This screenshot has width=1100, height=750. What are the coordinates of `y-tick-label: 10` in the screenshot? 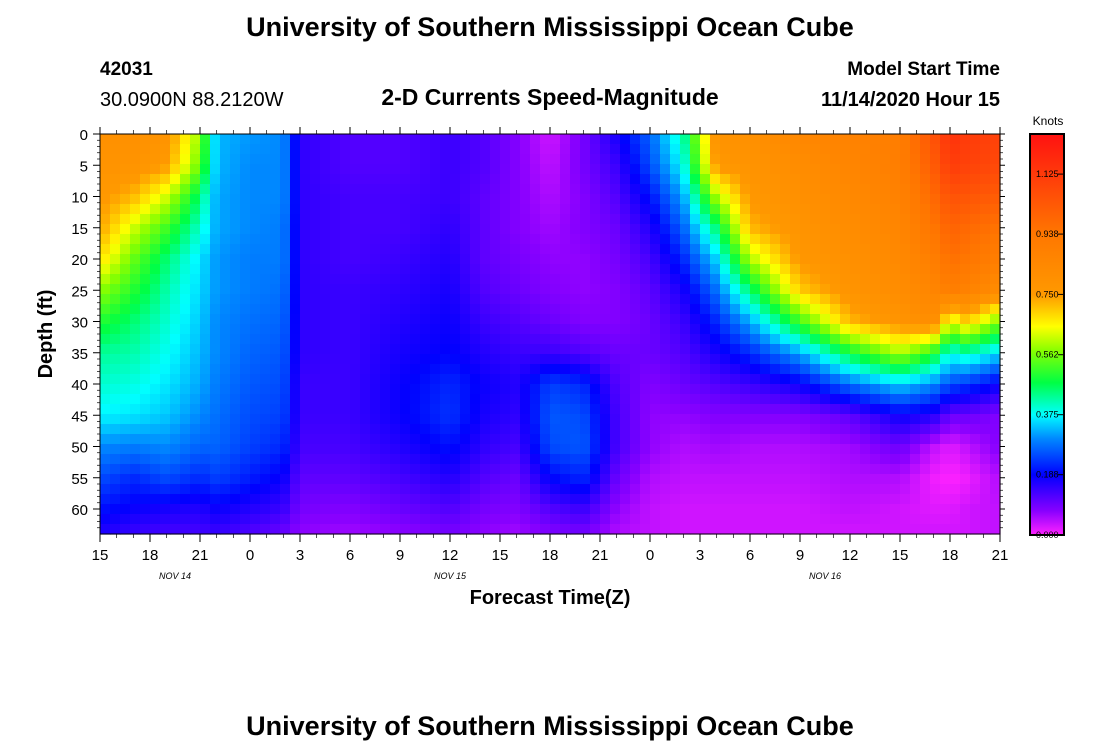 It's located at (79, 198).